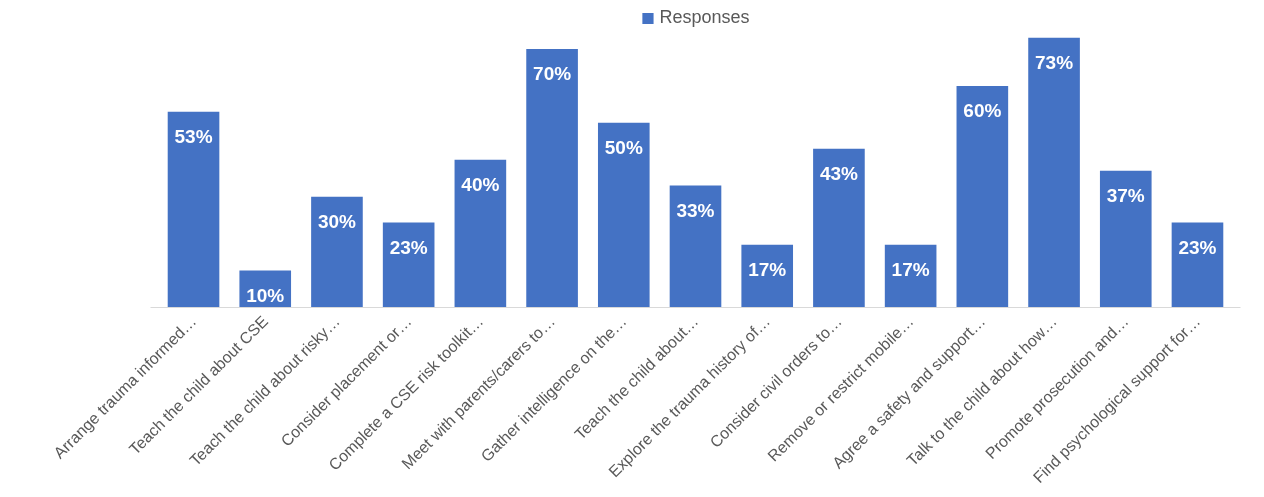 The height and width of the screenshot is (497, 1264). Describe the element at coordinates (695, 210) in the screenshot. I see `data-label: 33%` at that location.